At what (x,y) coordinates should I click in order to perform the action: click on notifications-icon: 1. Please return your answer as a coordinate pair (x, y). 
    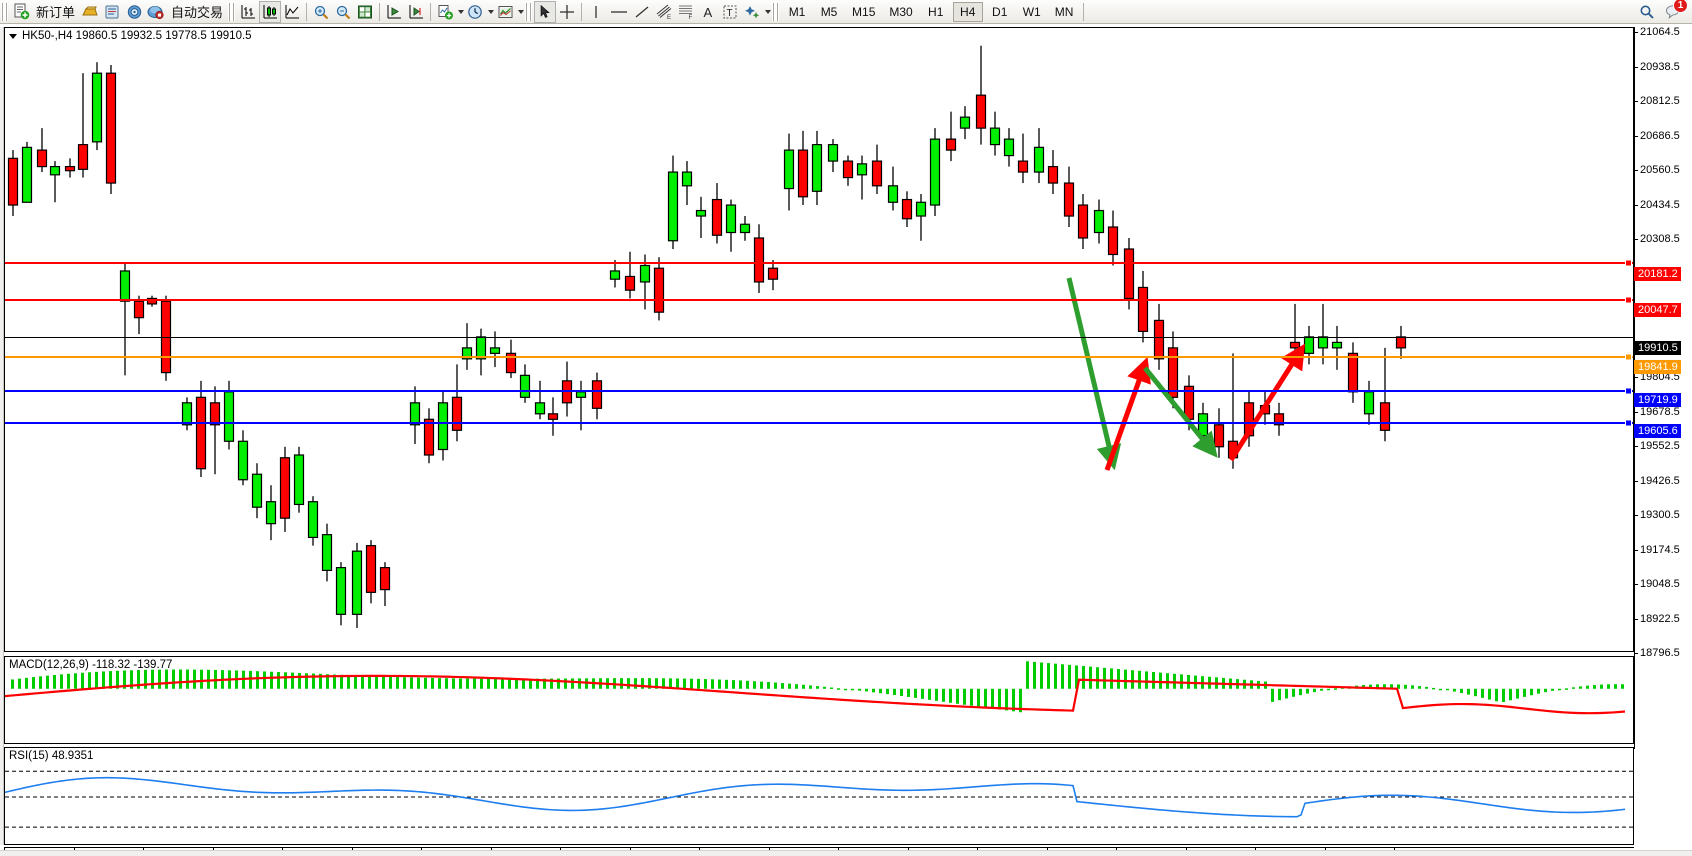
    Looking at the image, I should click on (1675, 11).